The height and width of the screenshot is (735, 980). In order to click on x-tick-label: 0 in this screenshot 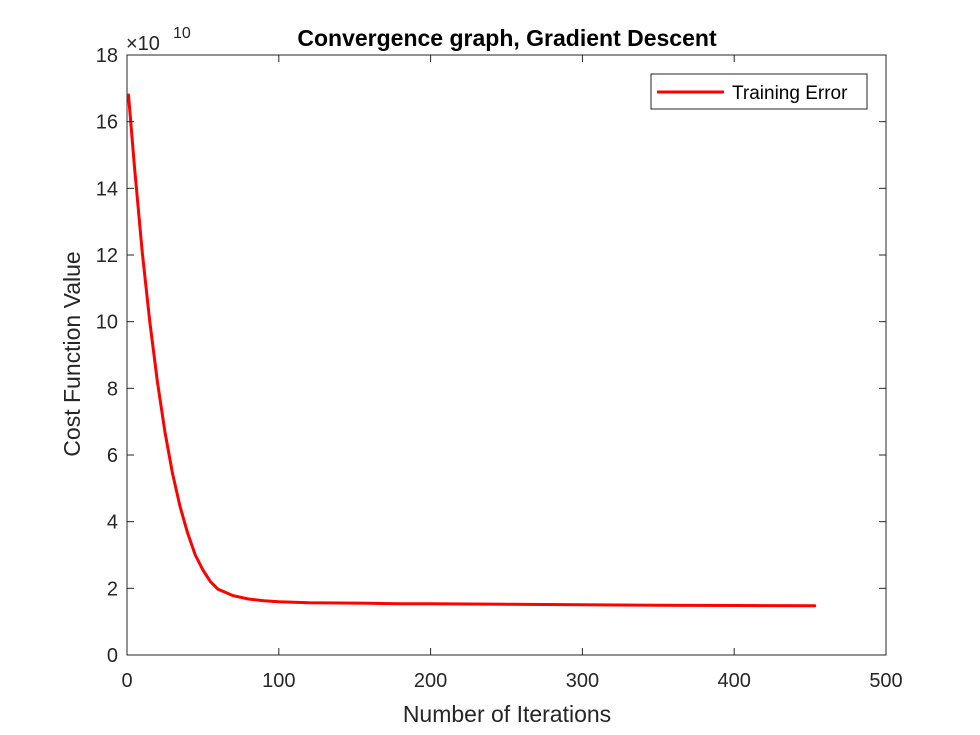, I will do `click(126, 681)`.